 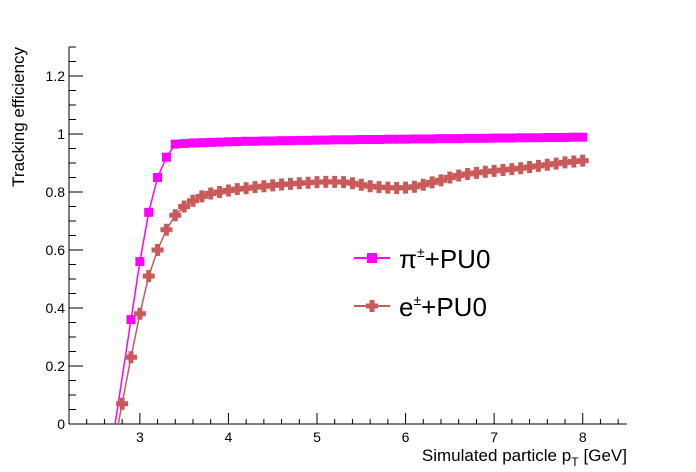 I want to click on legend-entry-electron: e±+PU0, so click(x=420, y=307).